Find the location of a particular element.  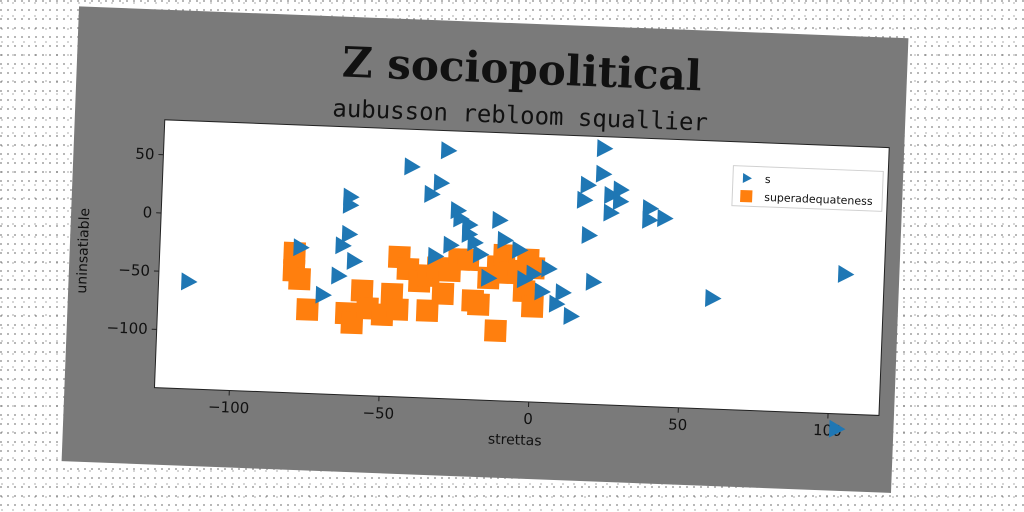

x-tick-label: −100 is located at coordinates (229, 408).